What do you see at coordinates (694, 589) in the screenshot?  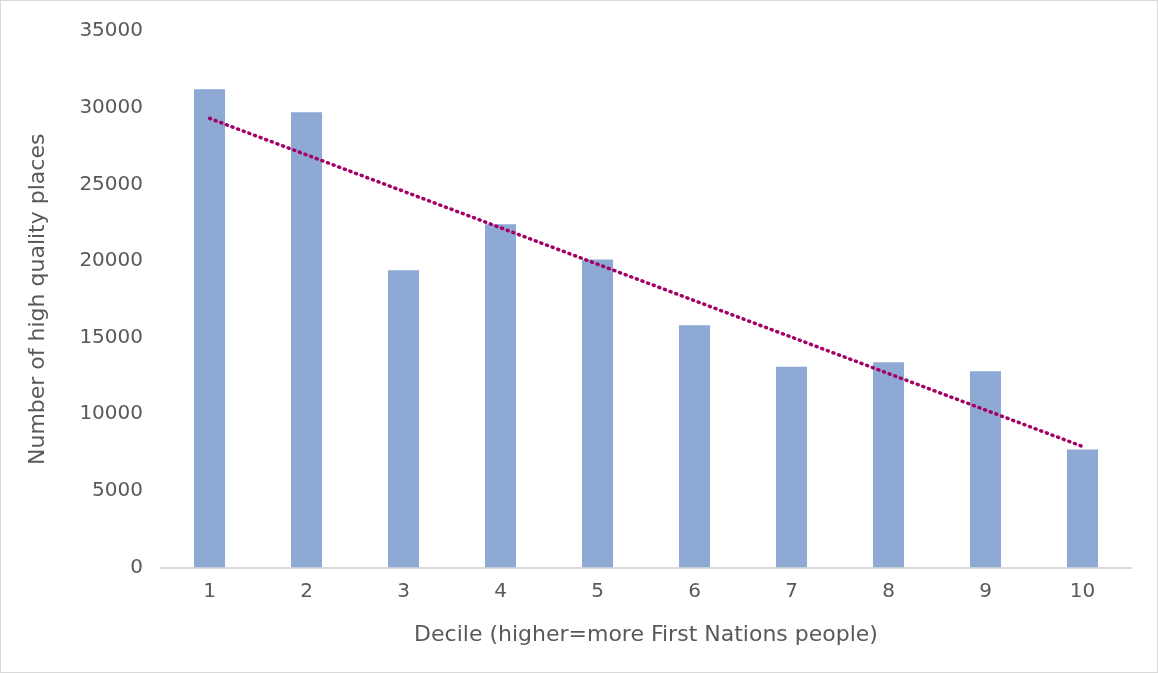 I see `x-tick-label: 6` at bounding box center [694, 589].